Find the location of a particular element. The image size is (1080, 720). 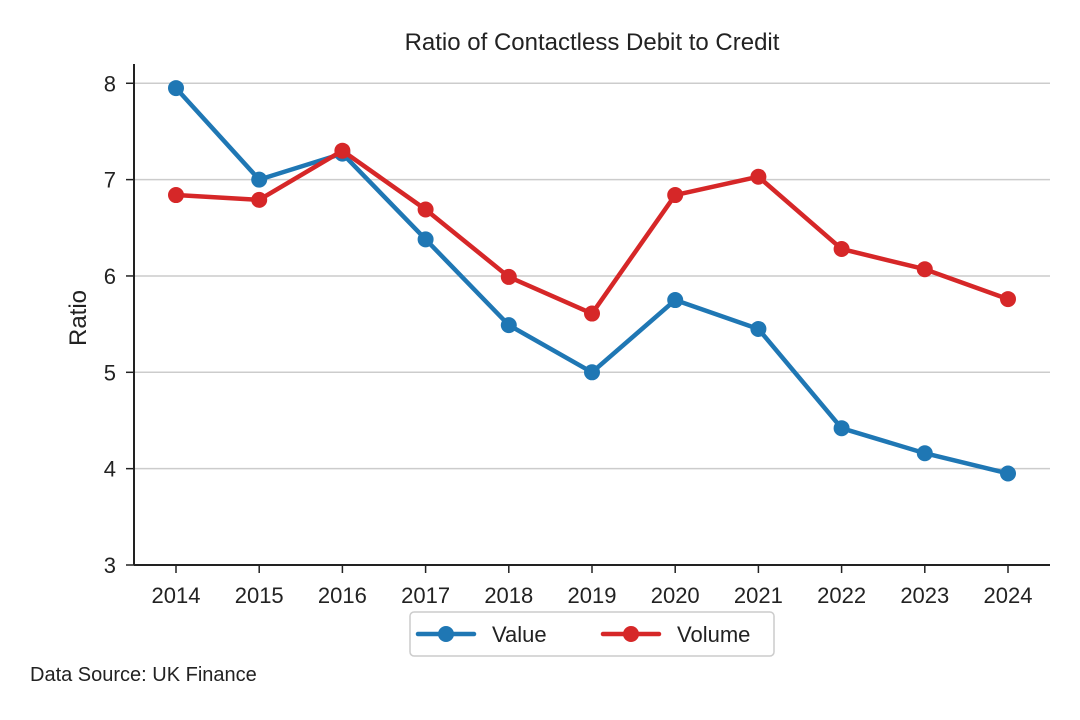

y-tick-label: 4 is located at coordinates (110, 469).